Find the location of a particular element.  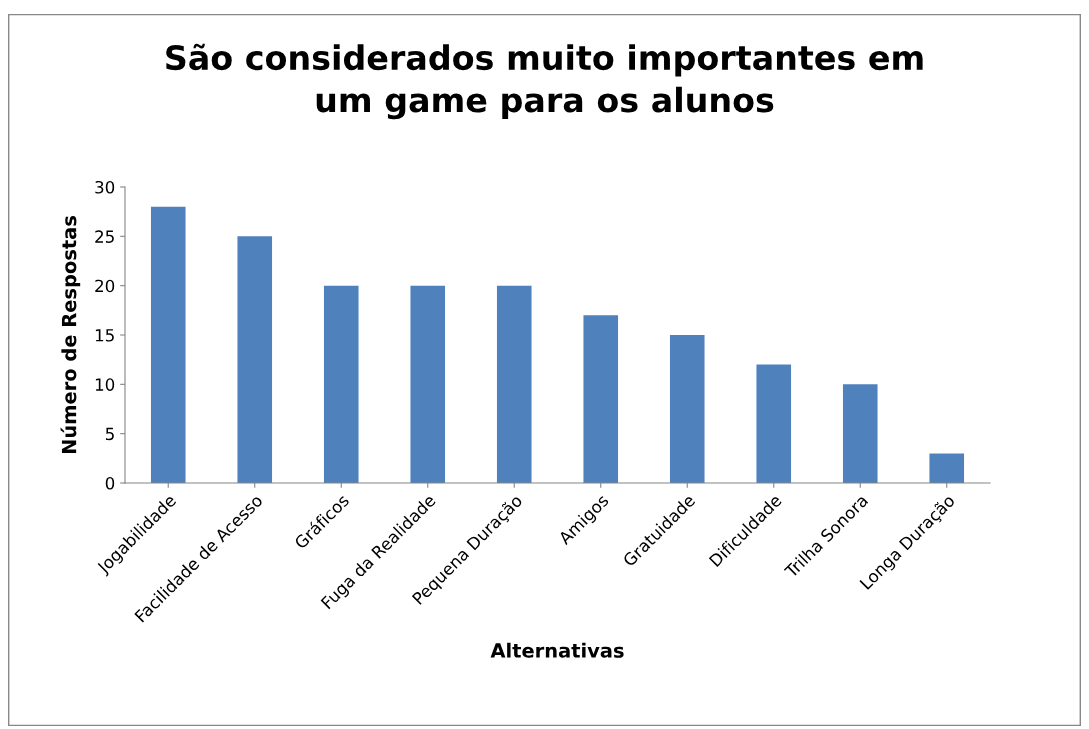

y-tick-label: 30 is located at coordinates (105, 187).